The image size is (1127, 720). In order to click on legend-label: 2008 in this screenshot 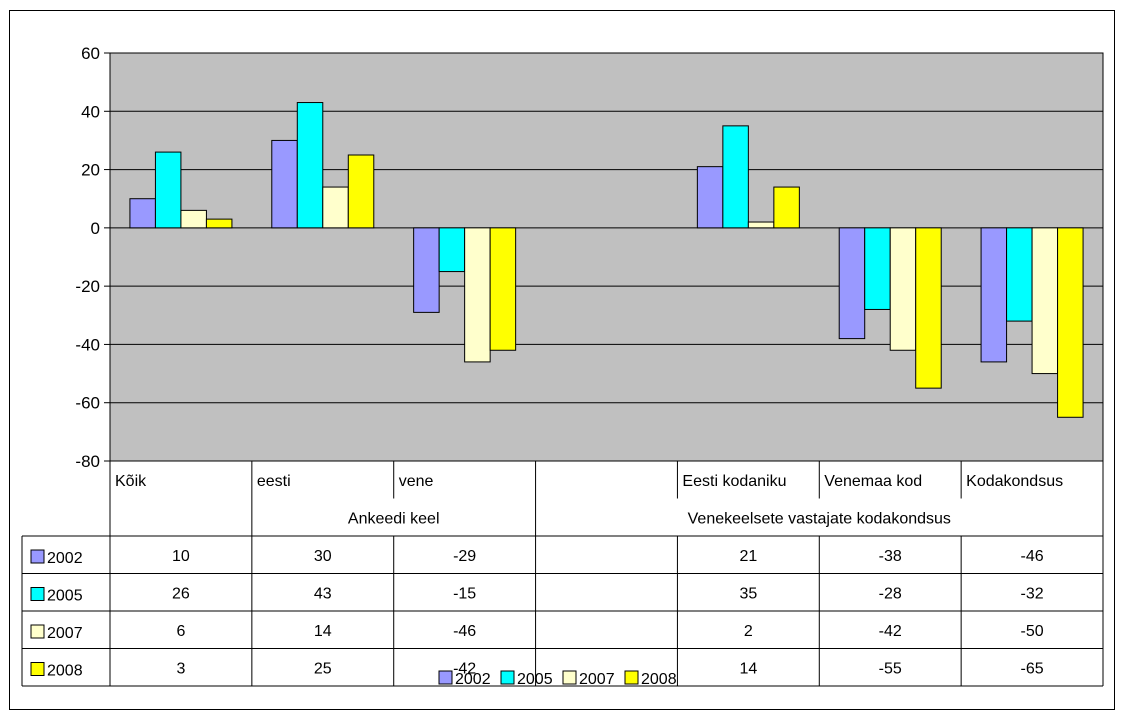, I will do `click(659, 679)`.